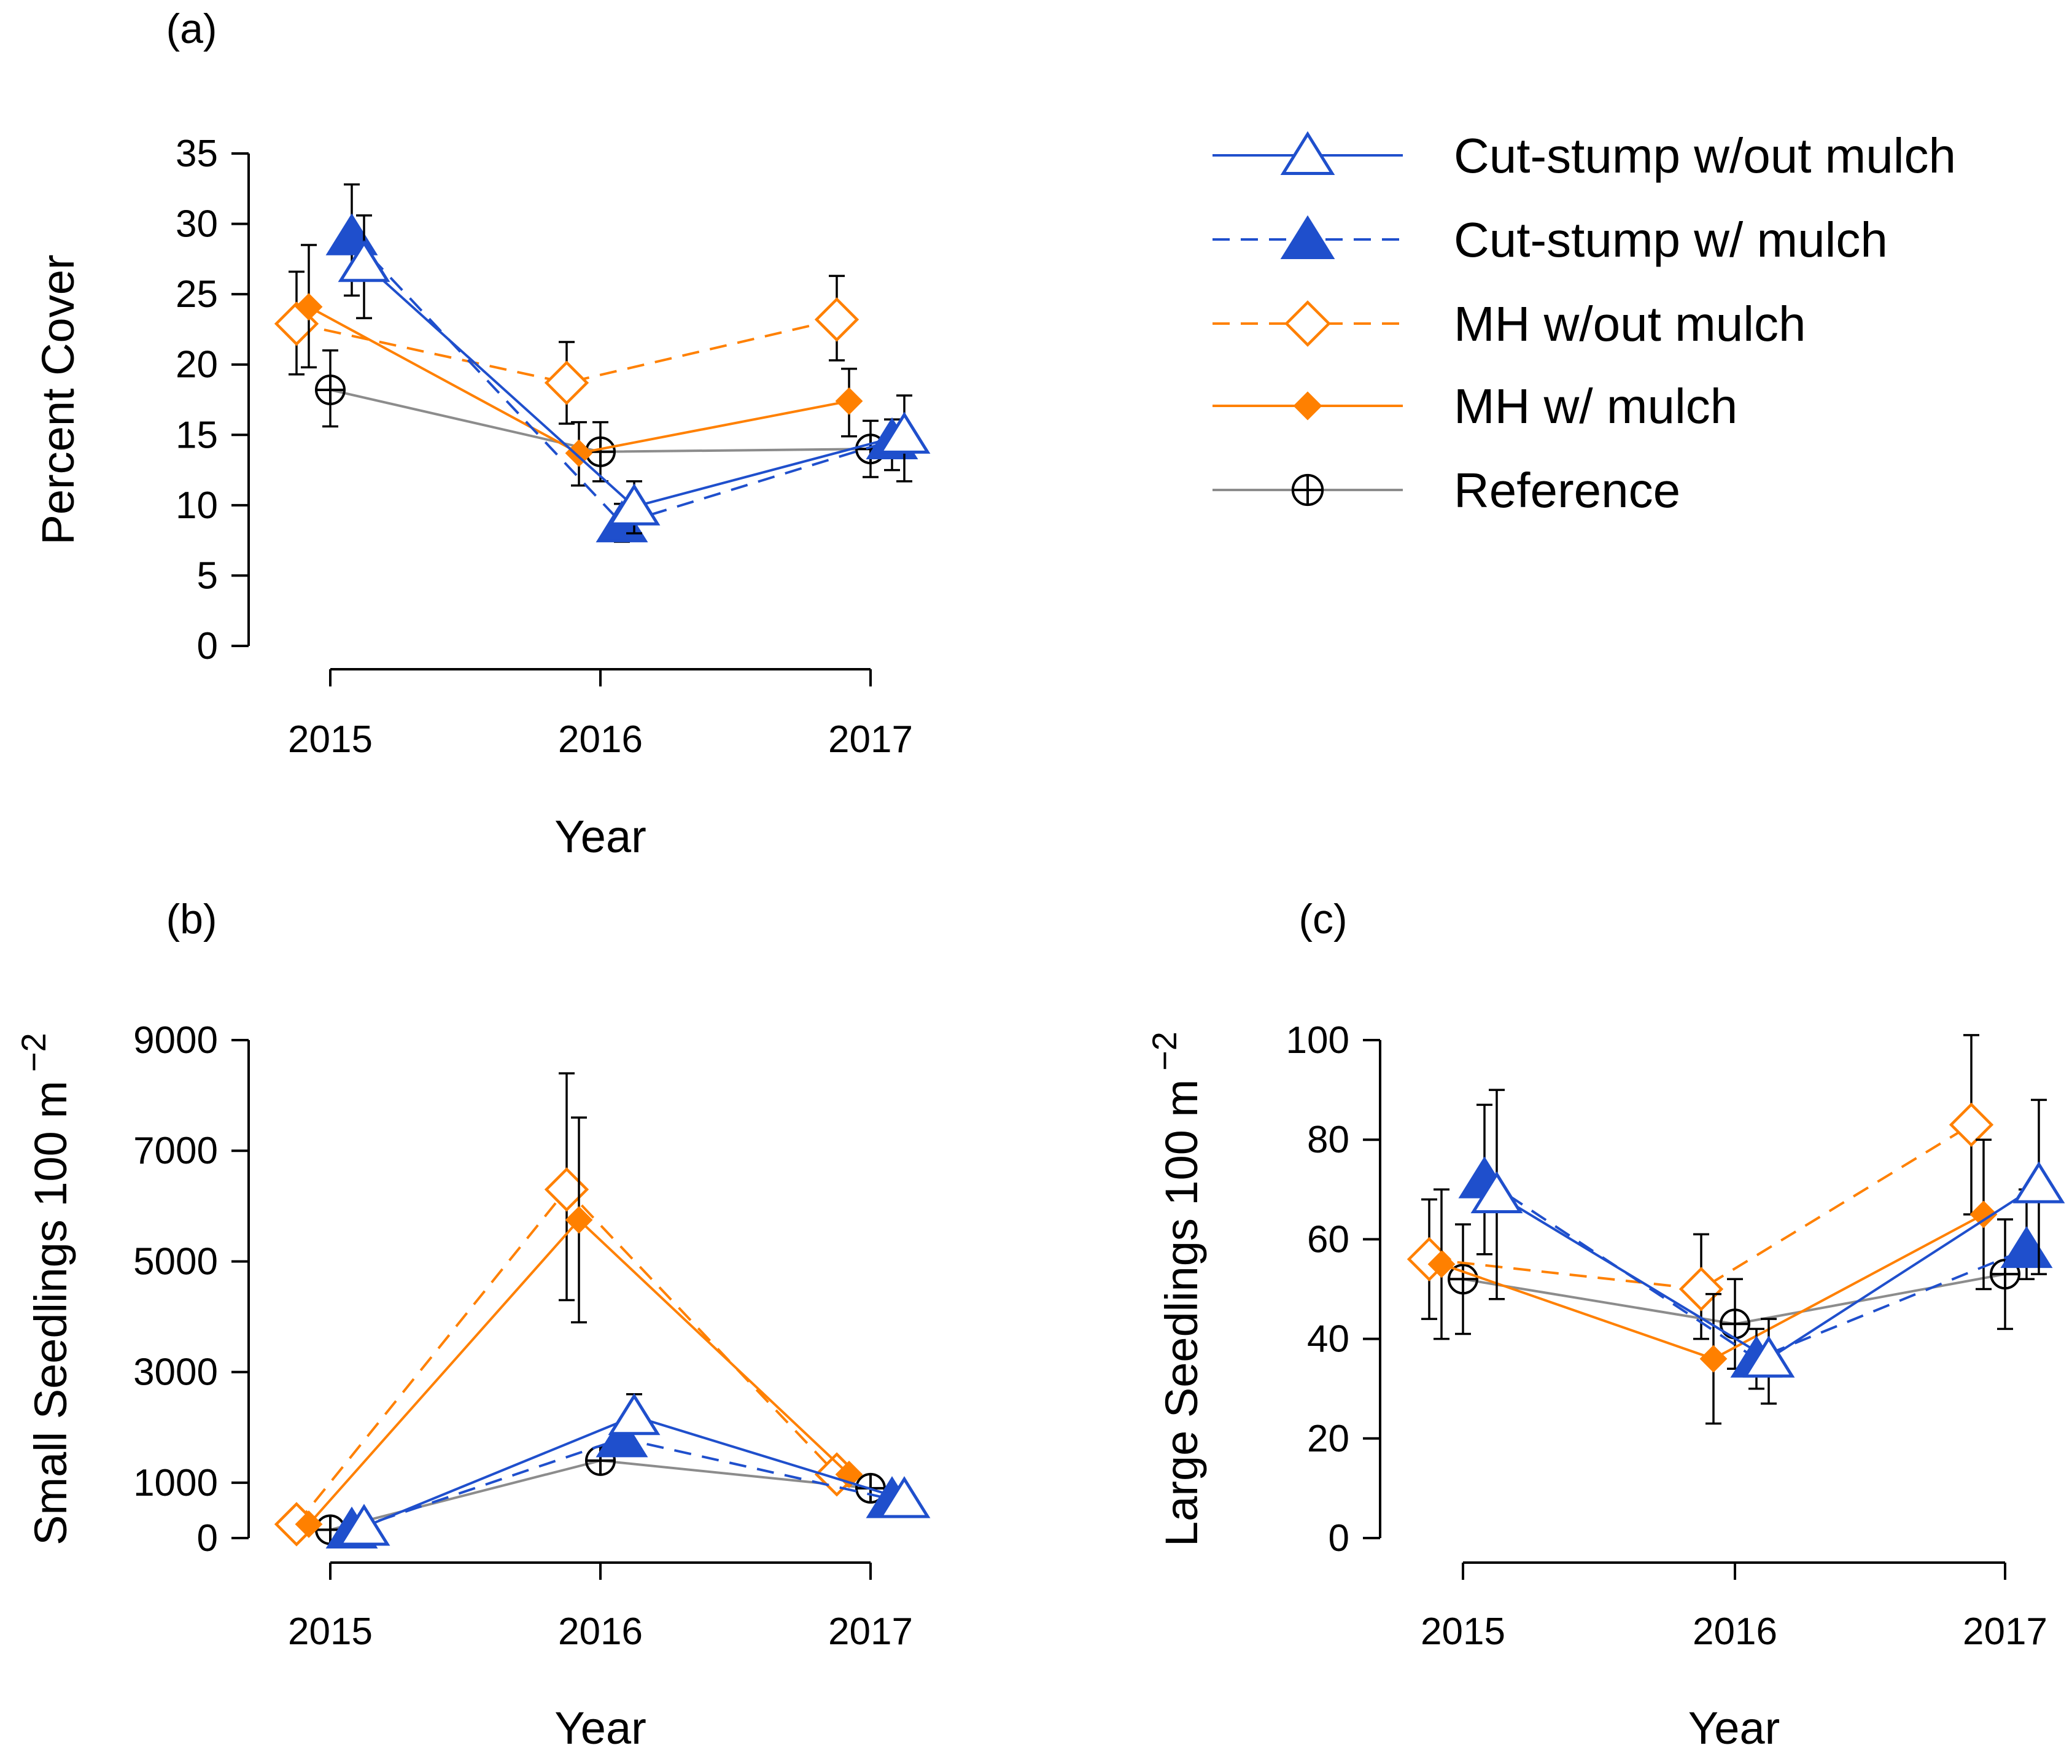 This screenshot has height=1764, width=2072. What do you see at coordinates (197, 435) in the screenshot?
I see `y-tick-label: 15` at bounding box center [197, 435].